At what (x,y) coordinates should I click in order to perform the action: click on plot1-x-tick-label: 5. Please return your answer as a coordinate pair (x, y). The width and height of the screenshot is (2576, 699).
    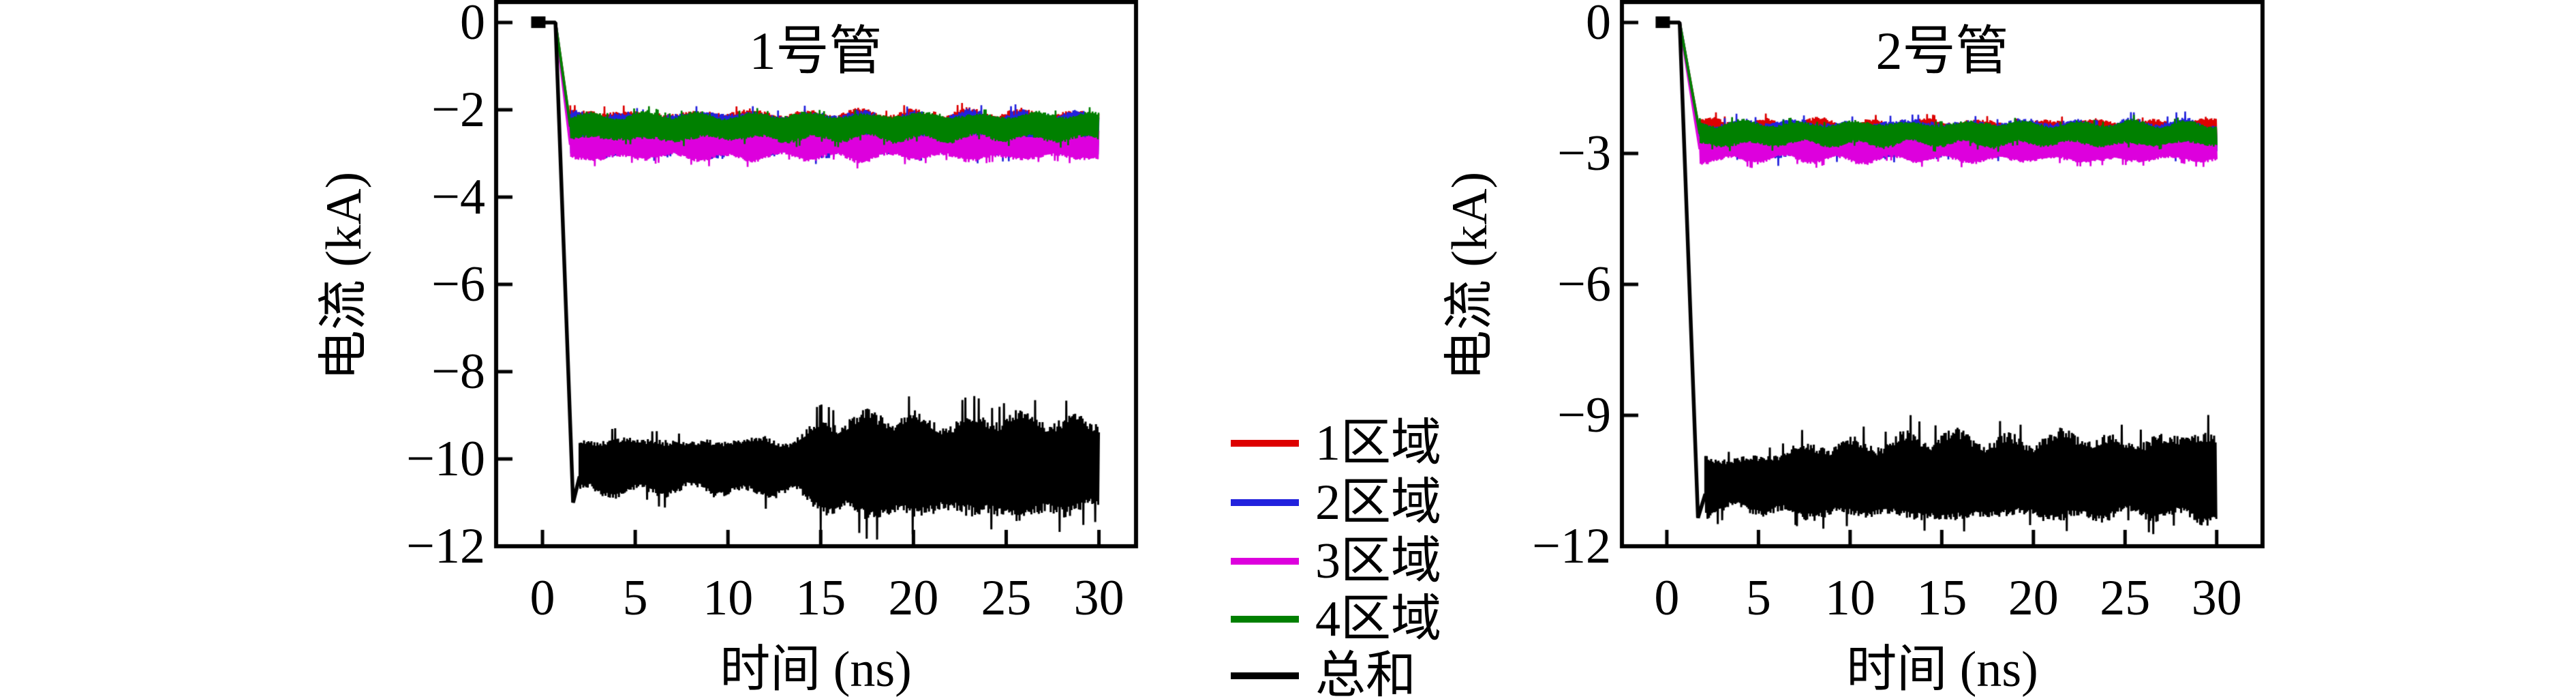
    Looking at the image, I should click on (635, 598).